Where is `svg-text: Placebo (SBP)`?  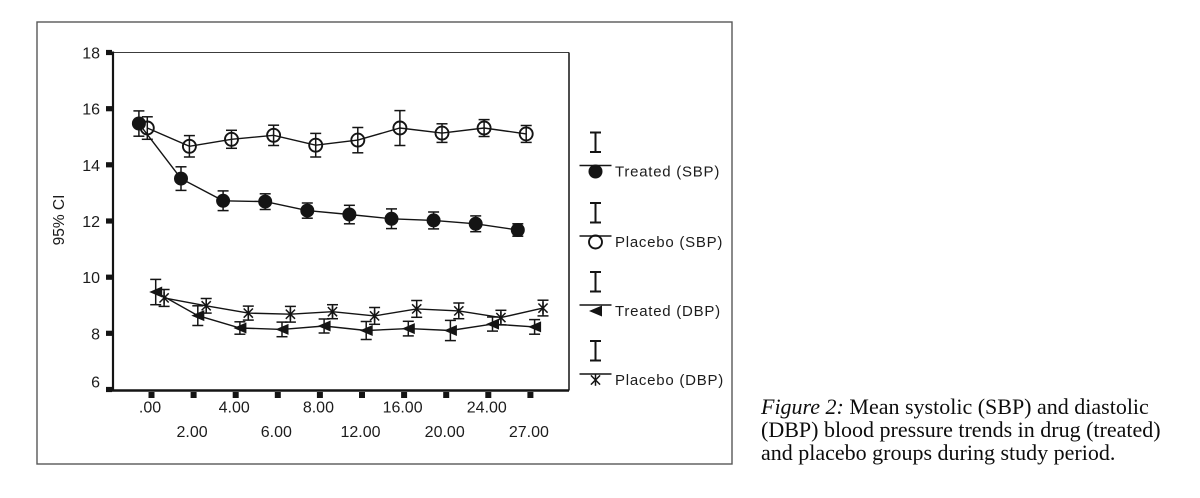 svg-text: Placebo (SBP) is located at coordinates (669, 242).